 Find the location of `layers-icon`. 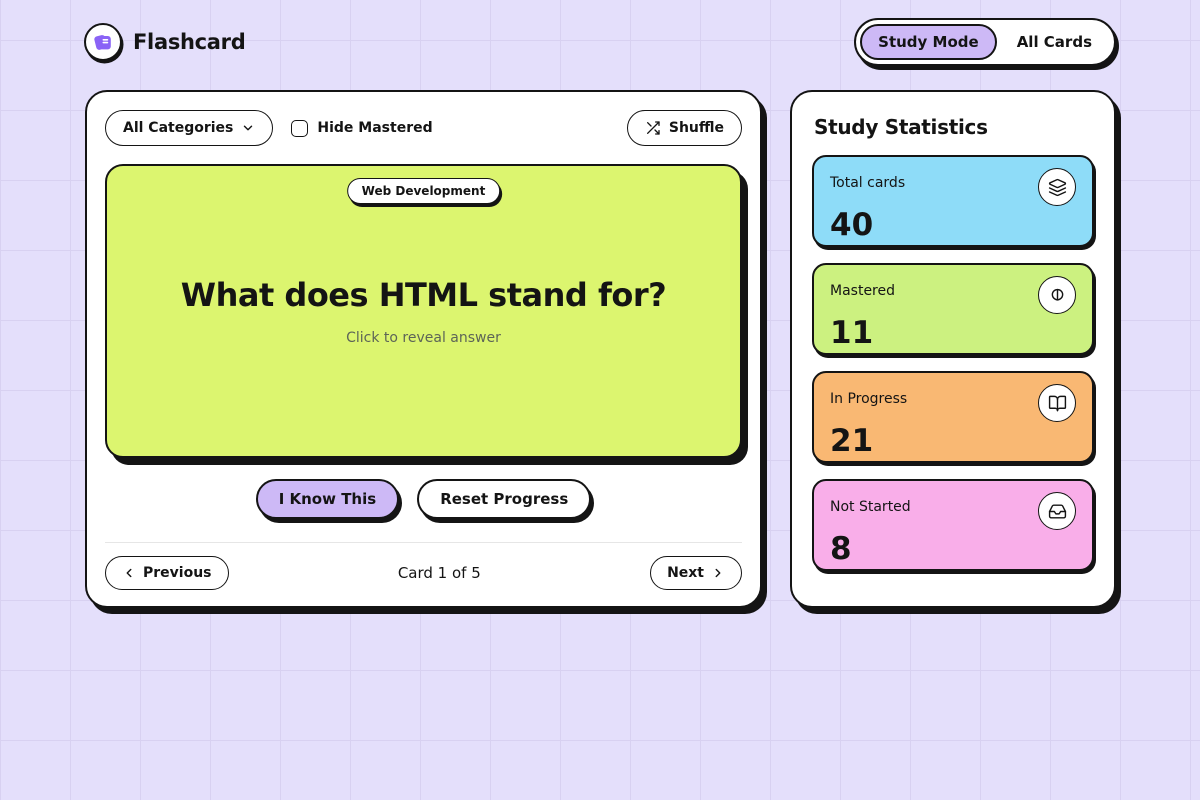

layers-icon is located at coordinates (1057, 187).